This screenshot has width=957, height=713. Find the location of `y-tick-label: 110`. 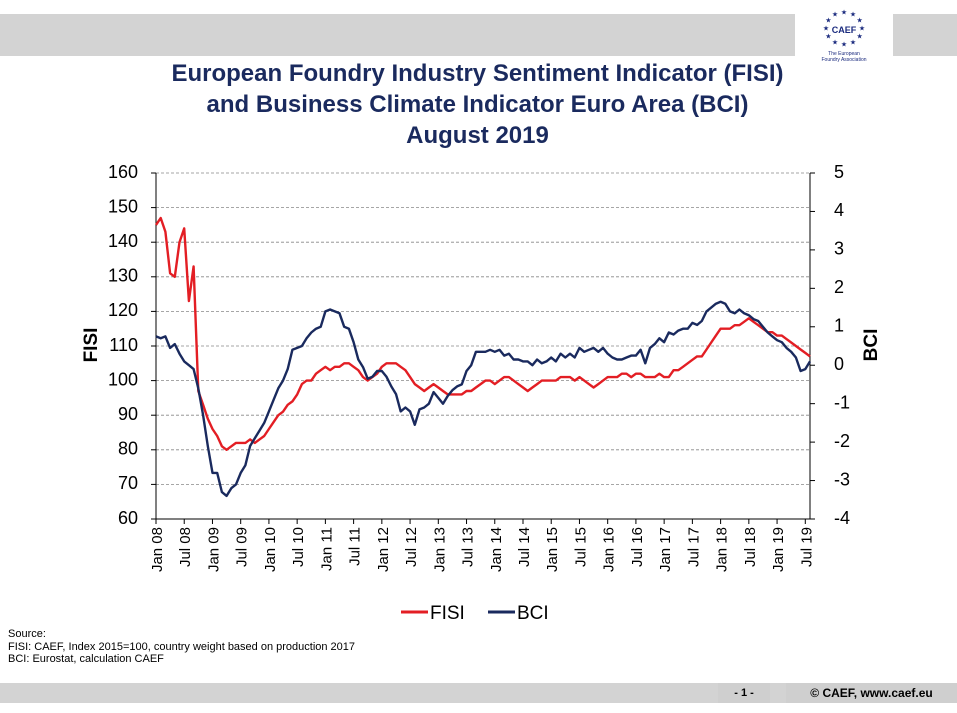

y-tick-label: 110 is located at coordinates (123, 345).